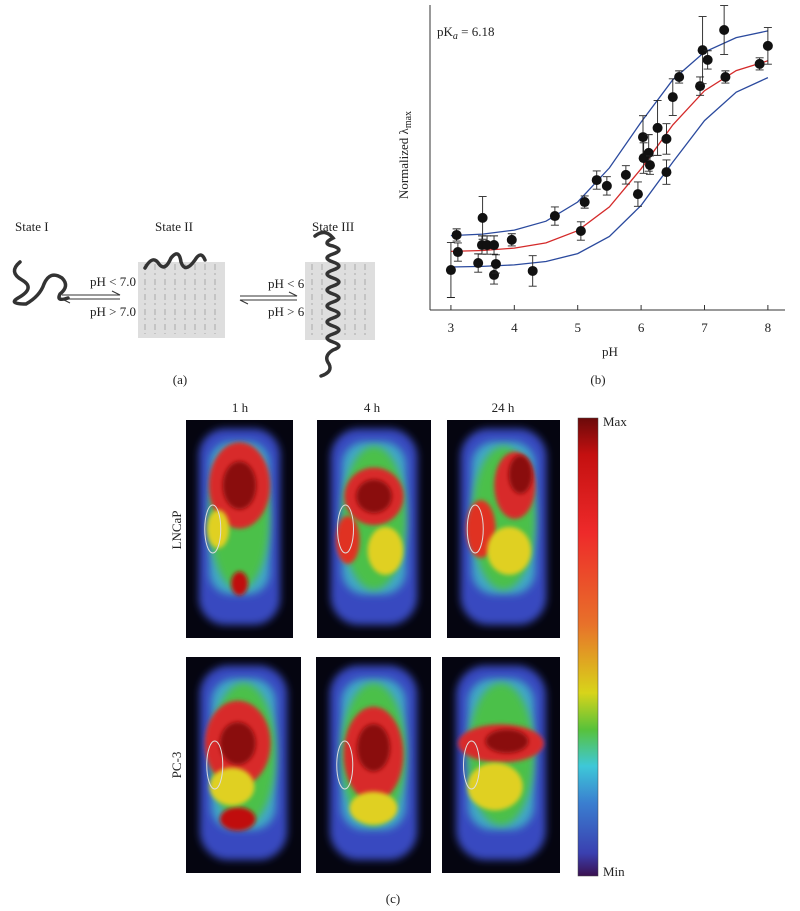  Describe the element at coordinates (451, 327) in the screenshot. I see `x-tick-label: 3` at that location.